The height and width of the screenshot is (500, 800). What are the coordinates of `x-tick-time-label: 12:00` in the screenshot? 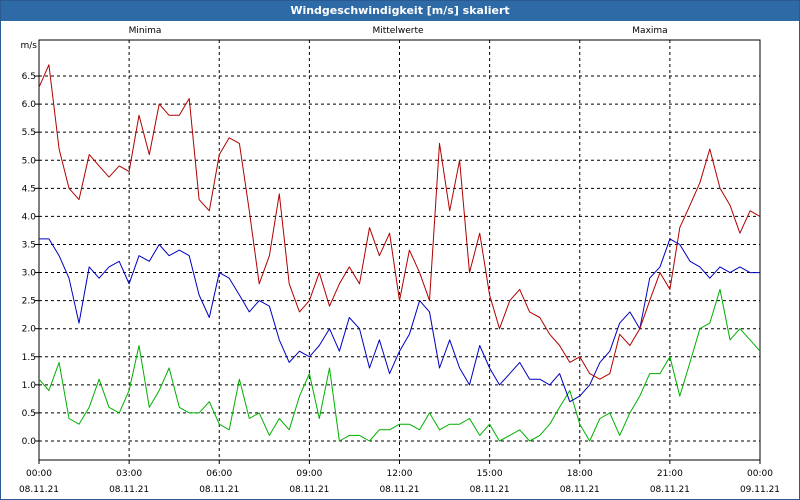 It's located at (400, 474).